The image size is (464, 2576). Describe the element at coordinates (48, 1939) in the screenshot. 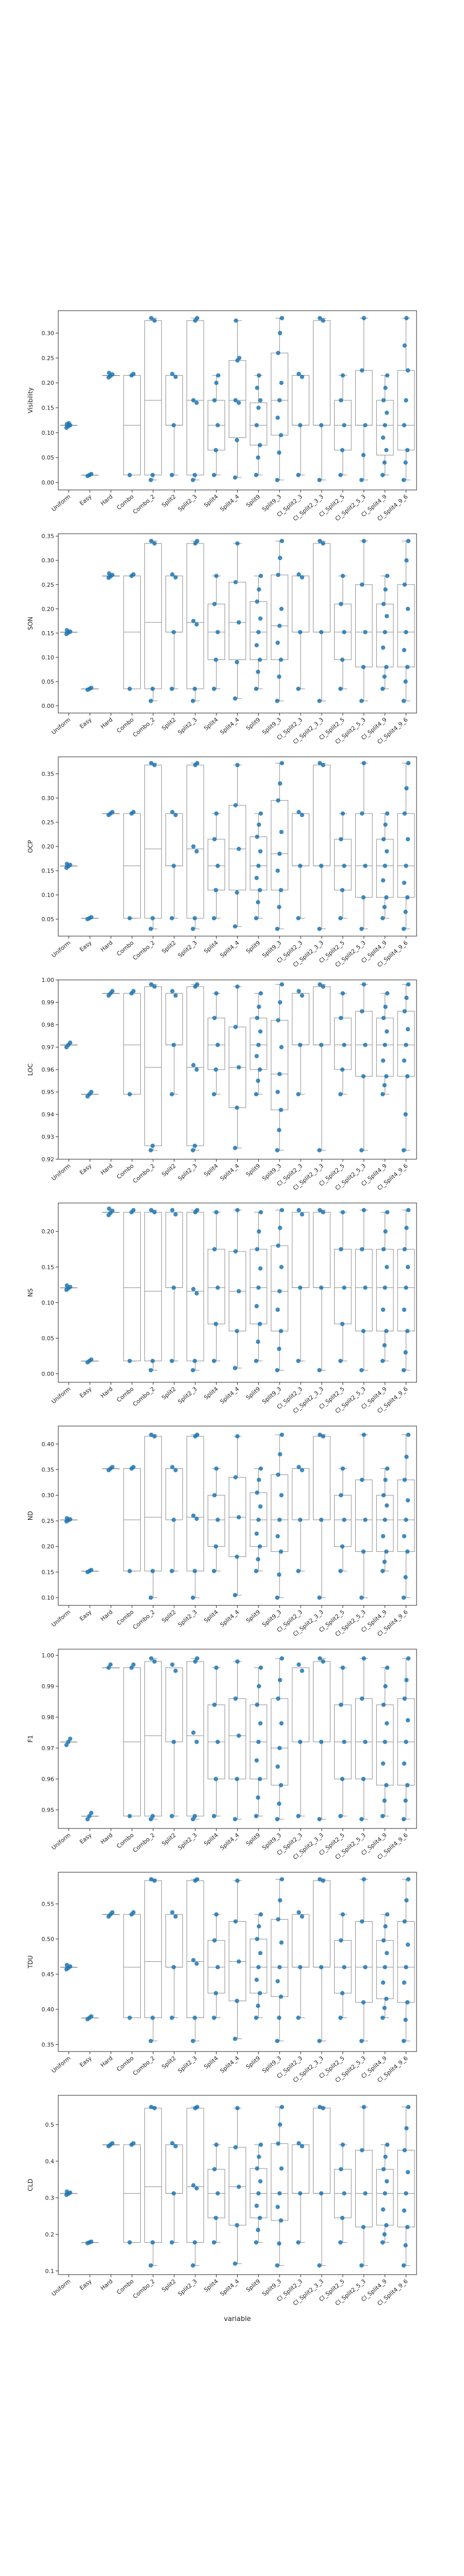

I see `y-tick-label: 0.50` at that location.